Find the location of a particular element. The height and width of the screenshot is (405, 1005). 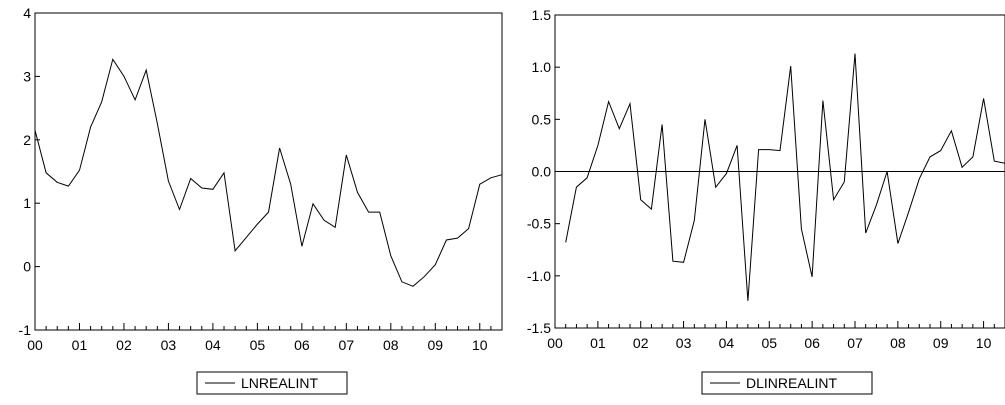

legend: DLINREALINT is located at coordinates (787, 383).